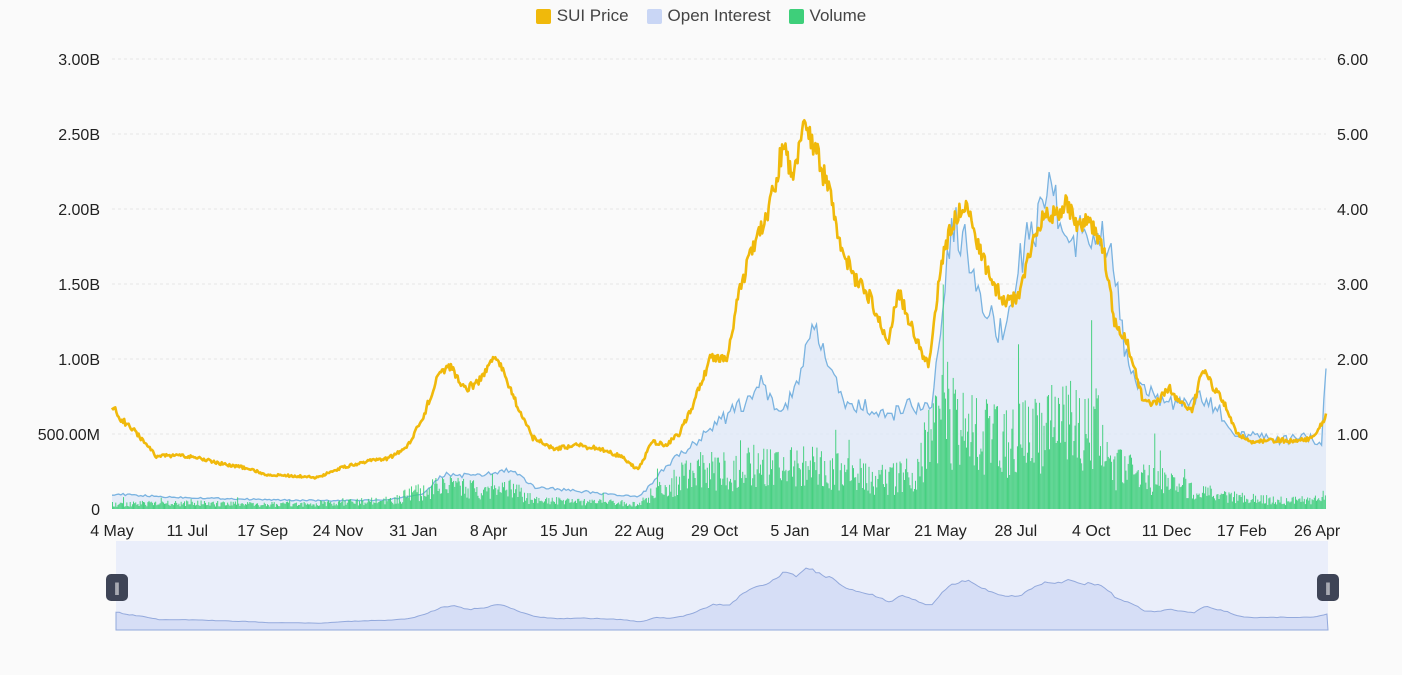 The width and height of the screenshot is (1402, 675). Describe the element at coordinates (1328, 587) in the screenshot. I see `navigator-handle-right: ‖` at that location.